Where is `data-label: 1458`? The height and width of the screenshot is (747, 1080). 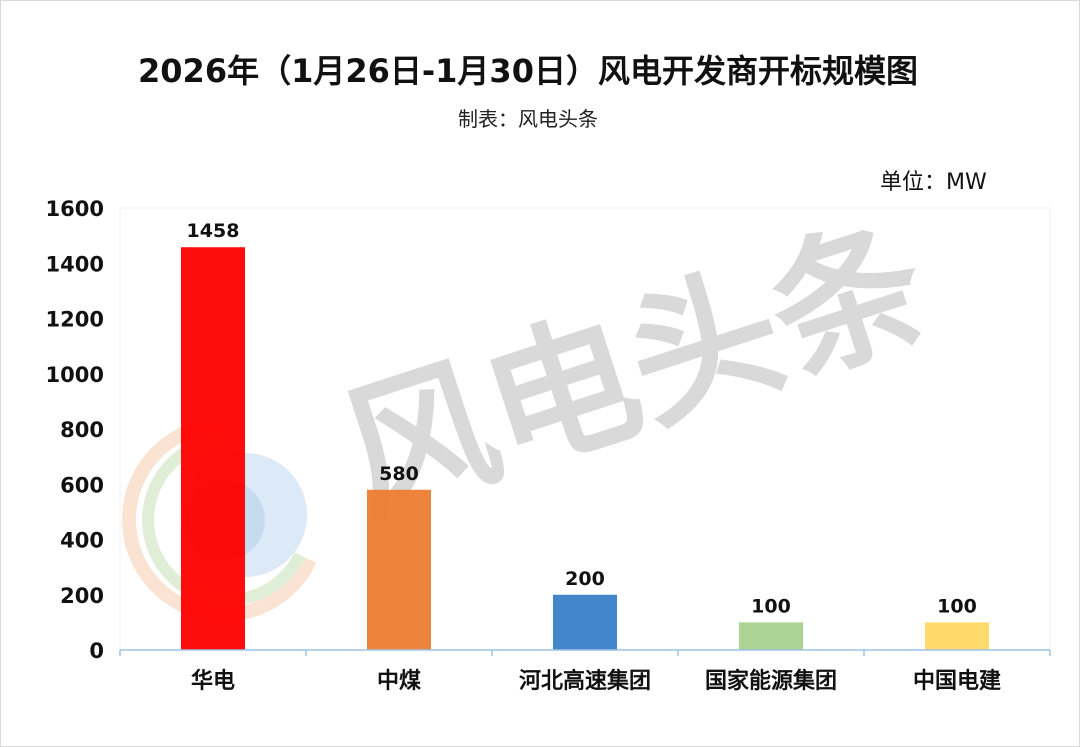 data-label: 1458 is located at coordinates (213, 231).